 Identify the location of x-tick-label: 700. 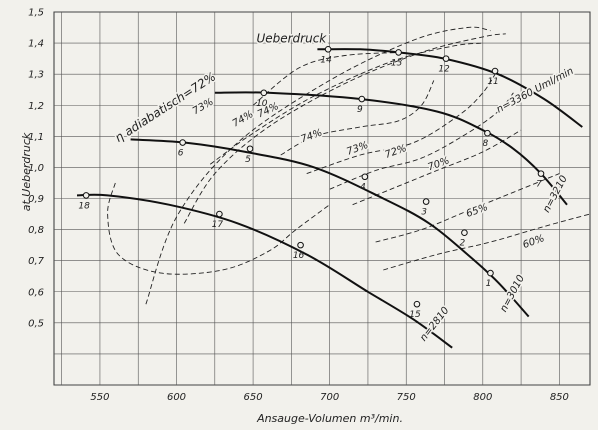
(329, 397).